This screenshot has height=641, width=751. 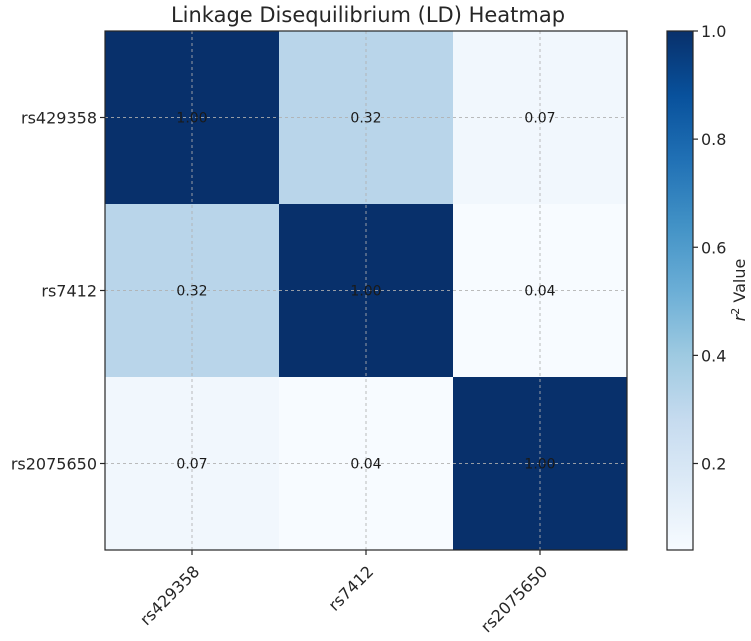 I want to click on colorbar-tick-label: 0.2, so click(x=713, y=464).